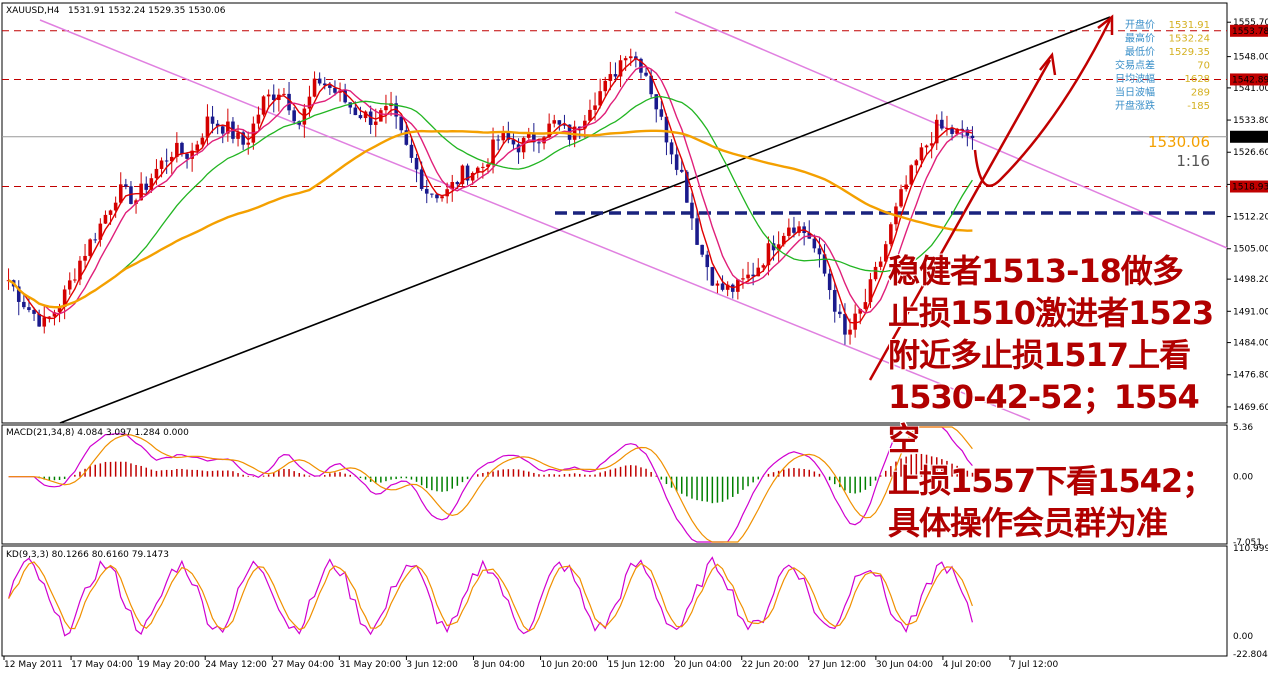 The width and height of the screenshot is (1268, 673). Describe the element at coordinates (703, 665) in the screenshot. I see `time-tick-label: 20 Jun 04:00` at that location.